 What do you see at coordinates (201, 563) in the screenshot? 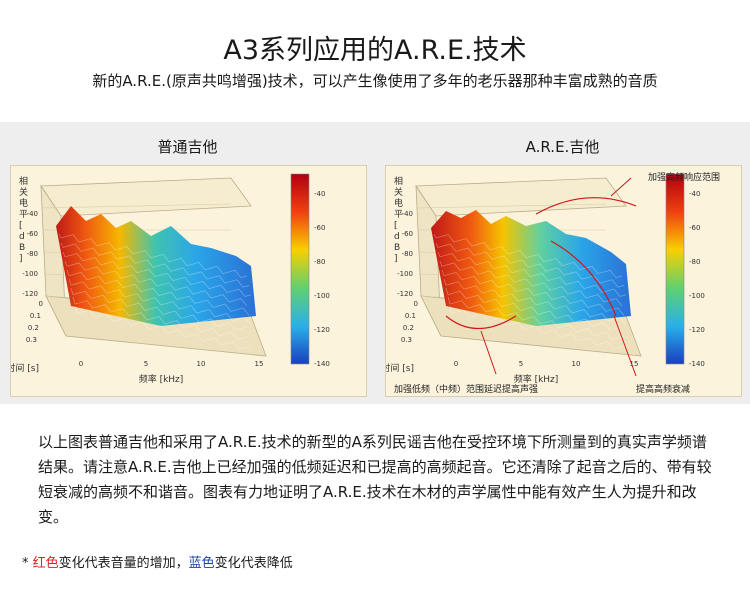
I see `footnote-blue-word: 蓝色` at bounding box center [201, 563].